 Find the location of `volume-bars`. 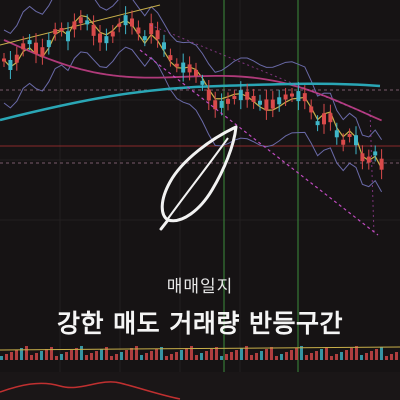

volume-bars is located at coordinates (200, 353).